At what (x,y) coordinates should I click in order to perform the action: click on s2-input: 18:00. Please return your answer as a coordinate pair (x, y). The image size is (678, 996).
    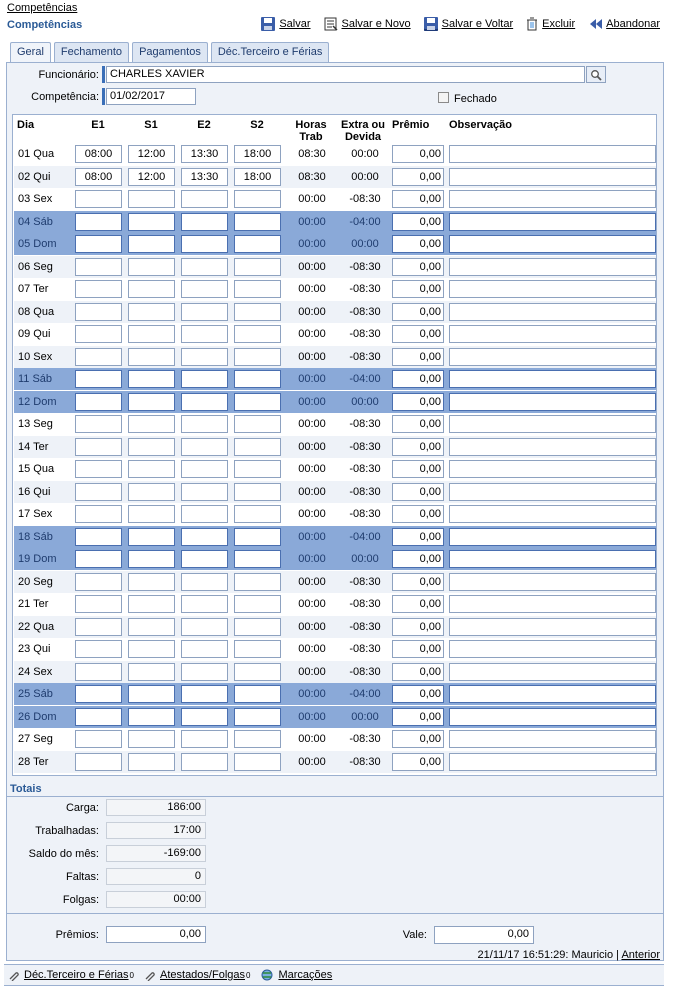
    Looking at the image, I should click on (257, 176).